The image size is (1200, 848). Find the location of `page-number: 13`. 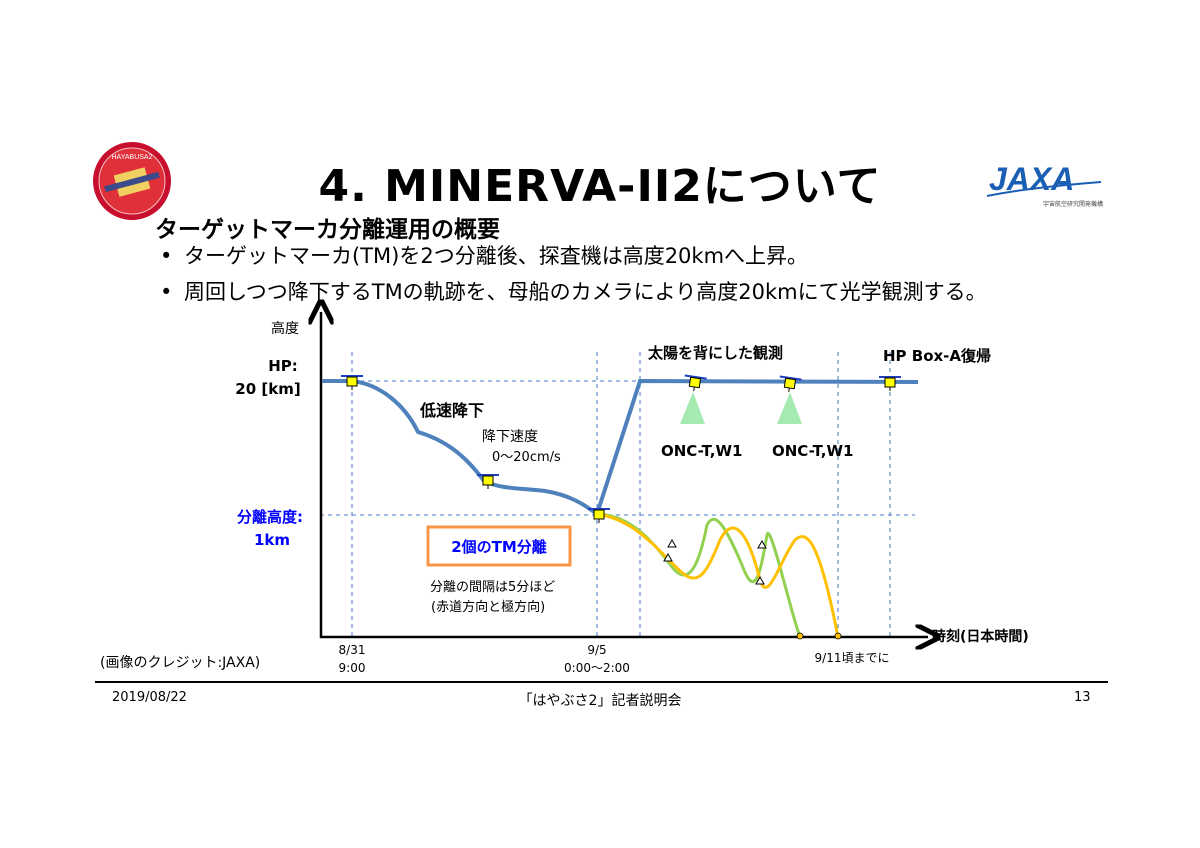

page-number: 13 is located at coordinates (1082, 697).